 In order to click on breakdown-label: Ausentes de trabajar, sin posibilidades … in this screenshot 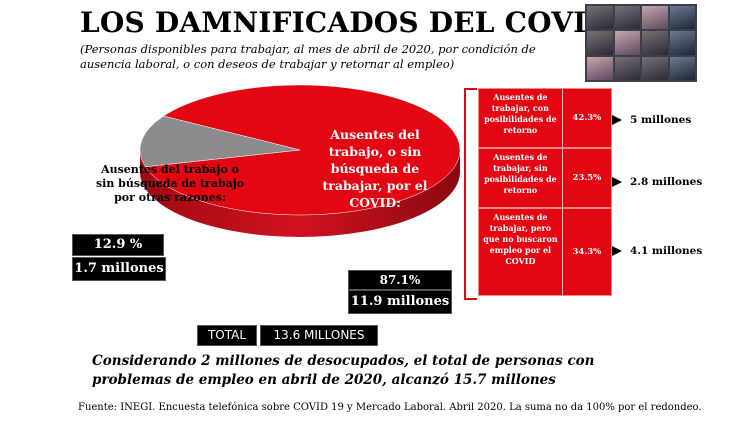, I will do `click(521, 178)`.